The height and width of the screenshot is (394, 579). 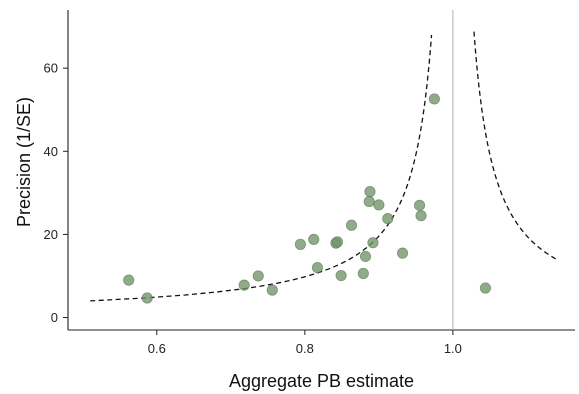 What do you see at coordinates (51, 234) in the screenshot?
I see `y-tick-label: 20` at bounding box center [51, 234].